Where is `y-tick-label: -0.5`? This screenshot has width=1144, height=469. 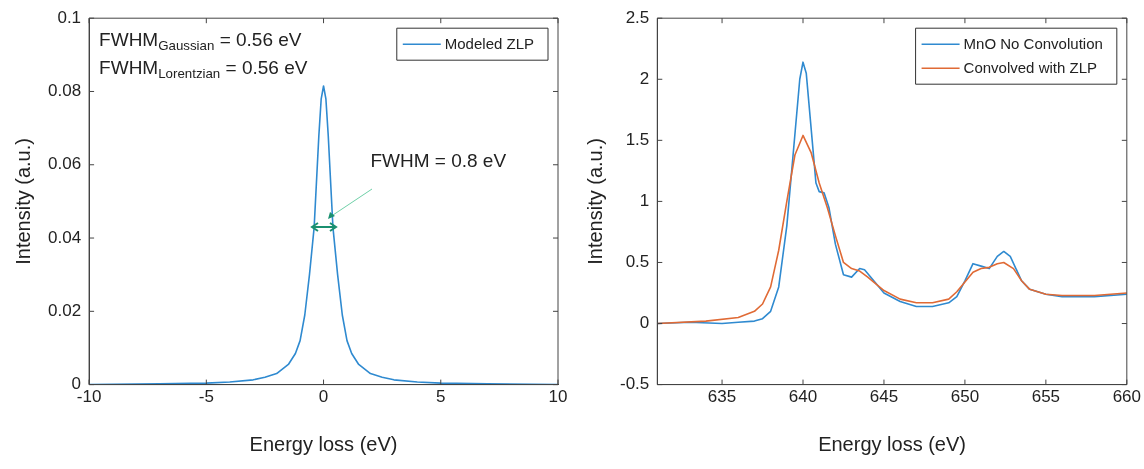 y-tick-label: -0.5 is located at coordinates (635, 384).